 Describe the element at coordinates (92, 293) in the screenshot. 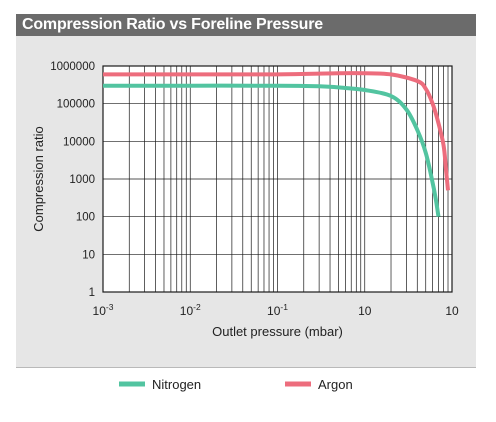

I see `y-tick-label: 1` at that location.